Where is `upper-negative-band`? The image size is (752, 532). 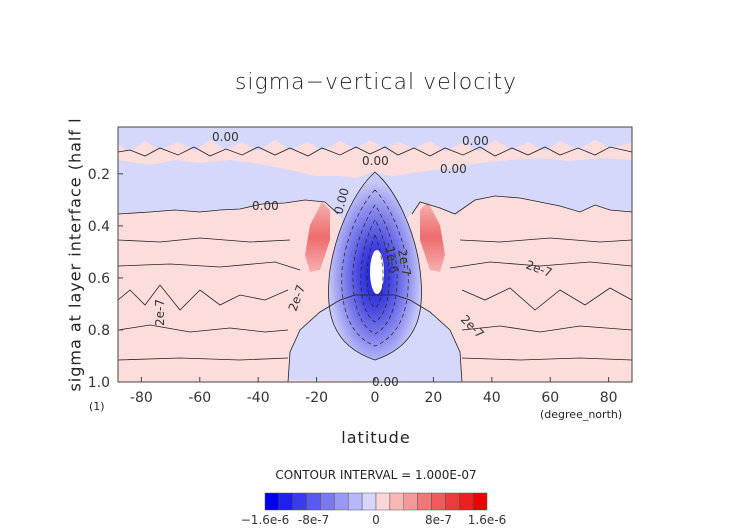 upper-negative-band is located at coordinates (375, 139).